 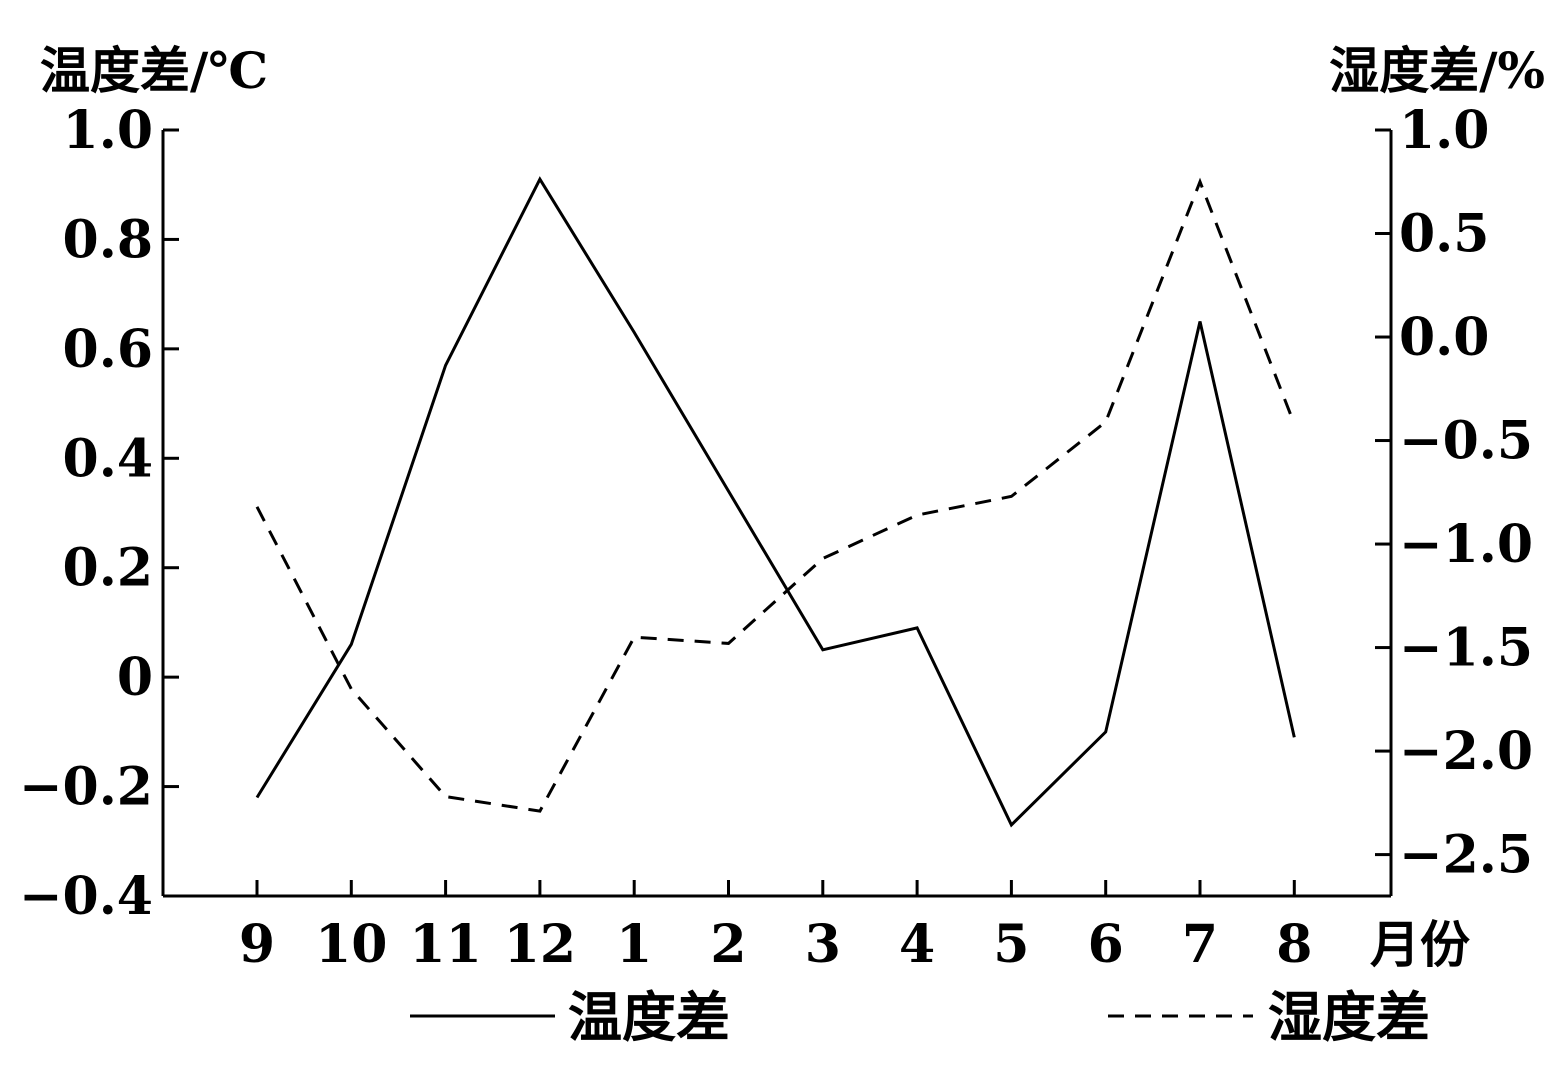 I want to click on legend-label-temperature: 温度差, so click(x=649, y=1017).